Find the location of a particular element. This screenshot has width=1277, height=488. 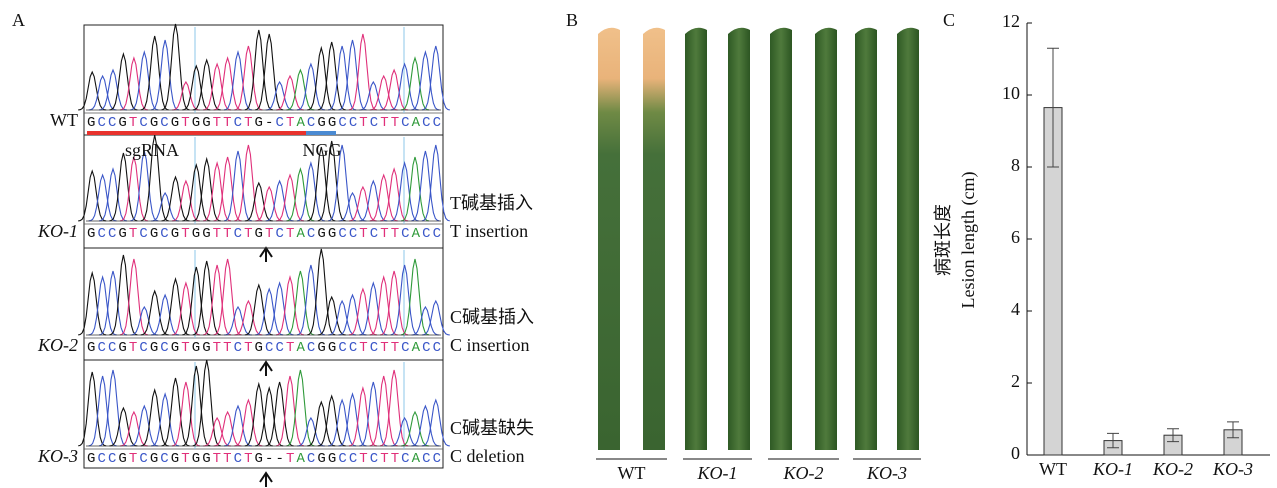

pam-label: NGG is located at coordinates (322, 150).